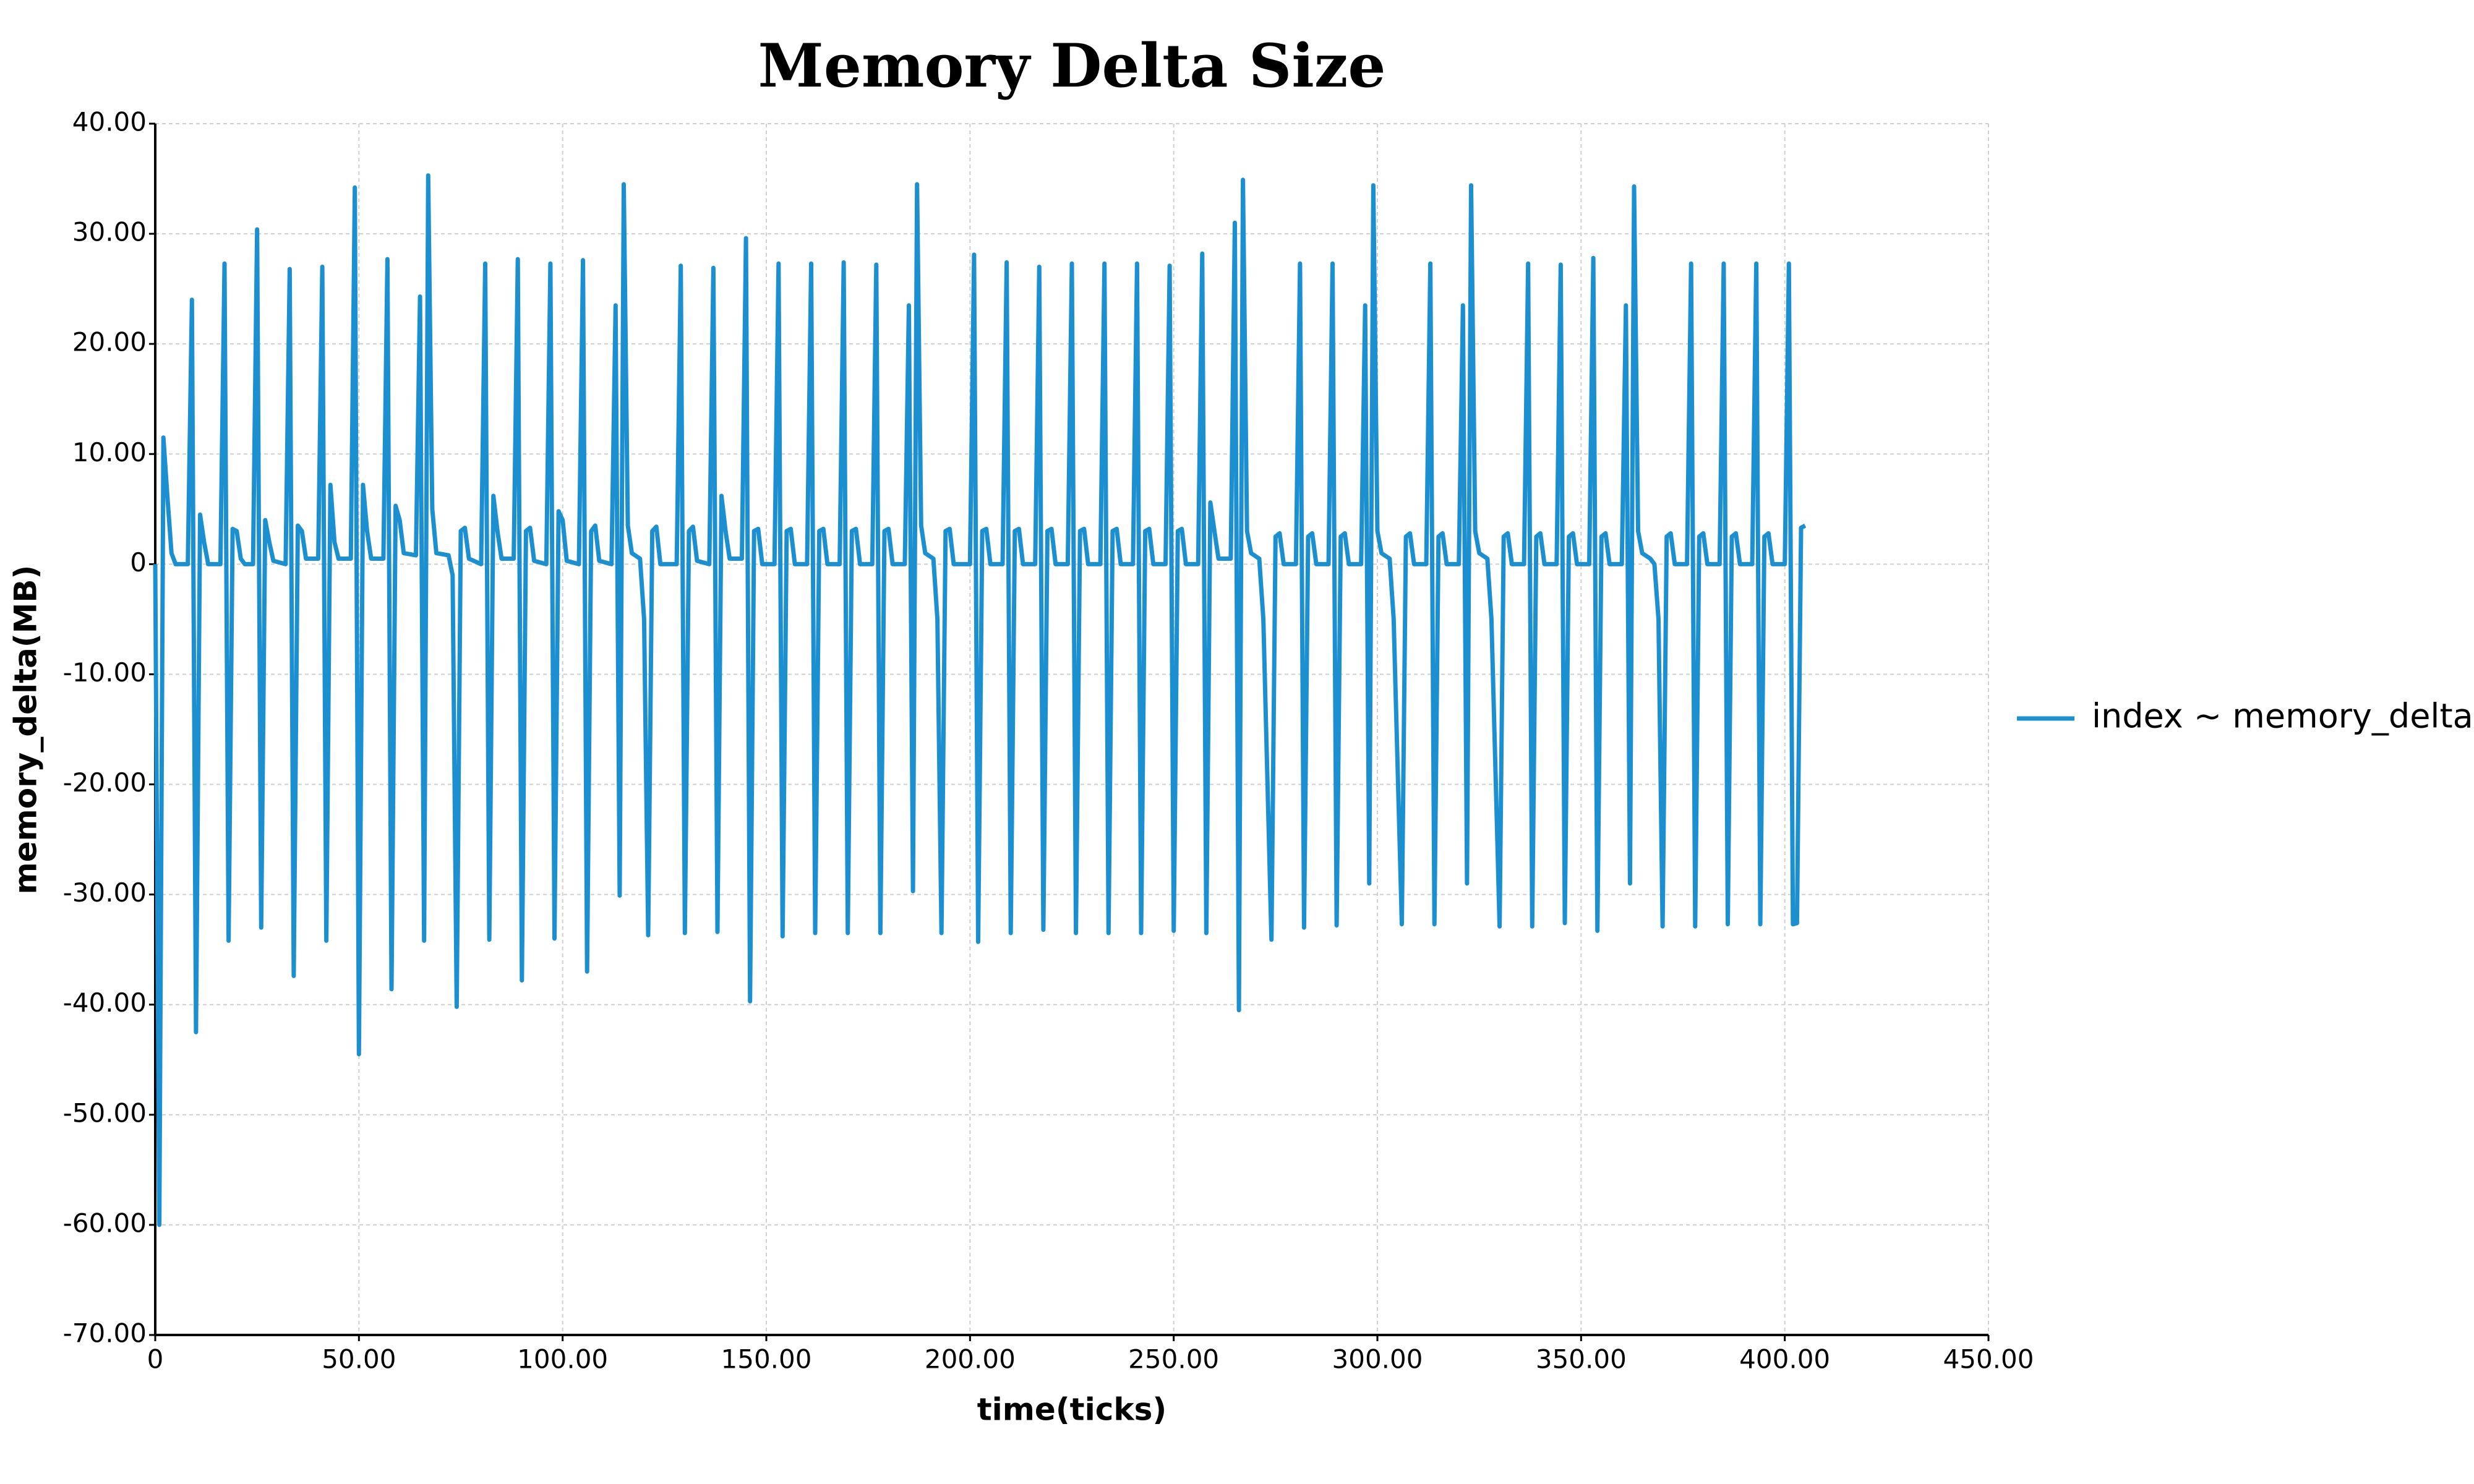  I want to click on x-tick-label: 350.00, so click(1582, 1359).